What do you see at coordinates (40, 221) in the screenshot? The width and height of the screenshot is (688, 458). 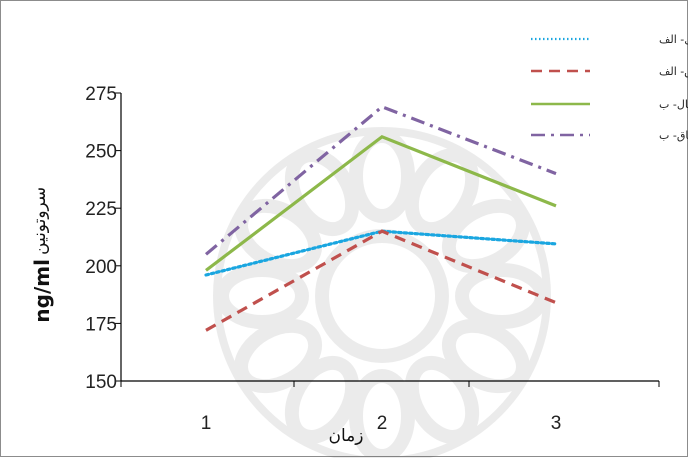 I see `y-axis-label: سروتونین` at bounding box center [40, 221].